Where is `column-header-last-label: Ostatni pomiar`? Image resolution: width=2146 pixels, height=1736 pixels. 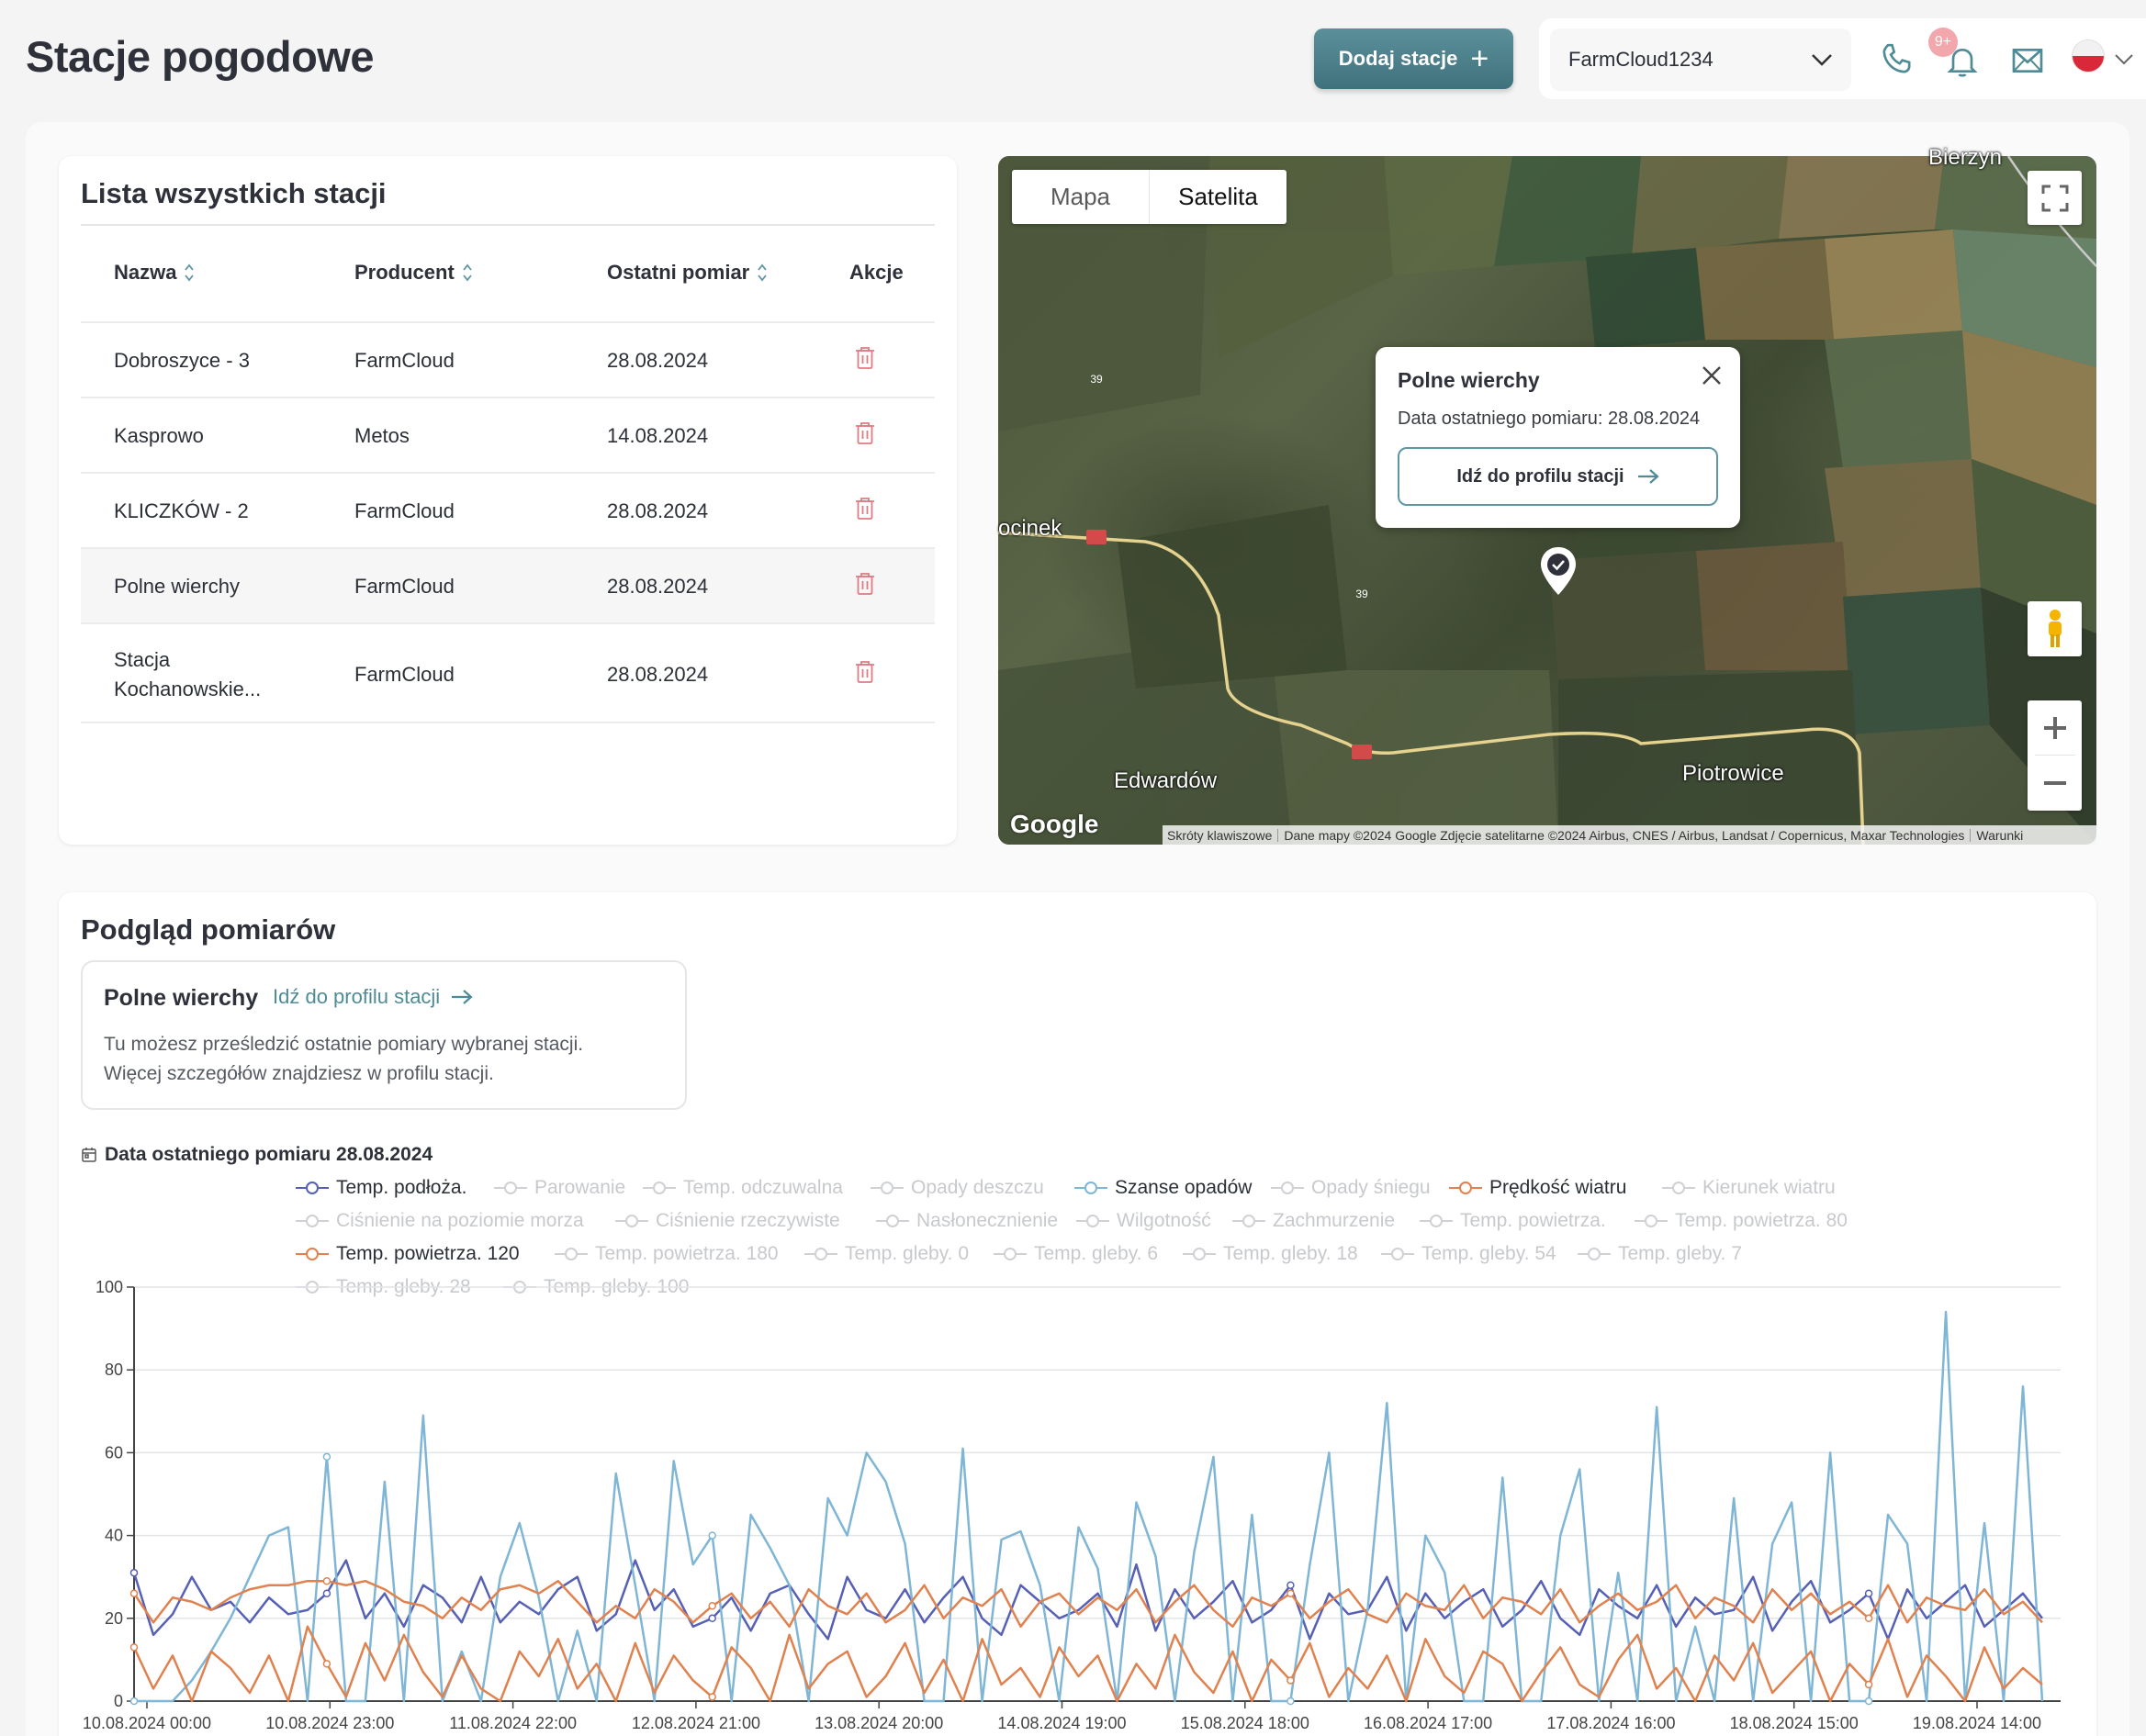 column-header-last-label: Ostatni pomiar is located at coordinates (678, 272).